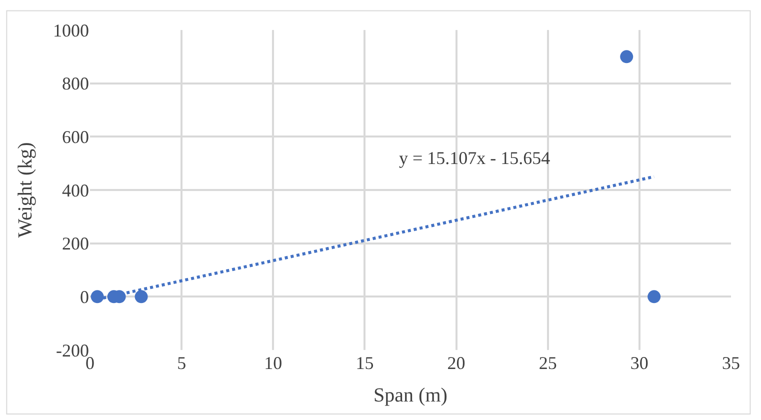 The image size is (761, 420). Describe the element at coordinates (71, 30) in the screenshot. I see `y-tick-label: 1000` at that location.